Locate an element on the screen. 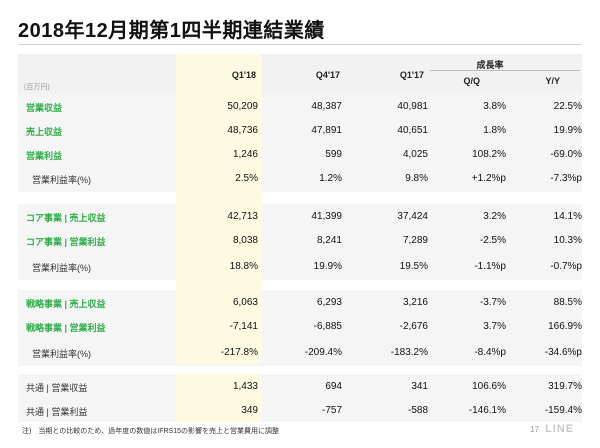  cell-q1-18: 42,713 is located at coordinates (242, 216).